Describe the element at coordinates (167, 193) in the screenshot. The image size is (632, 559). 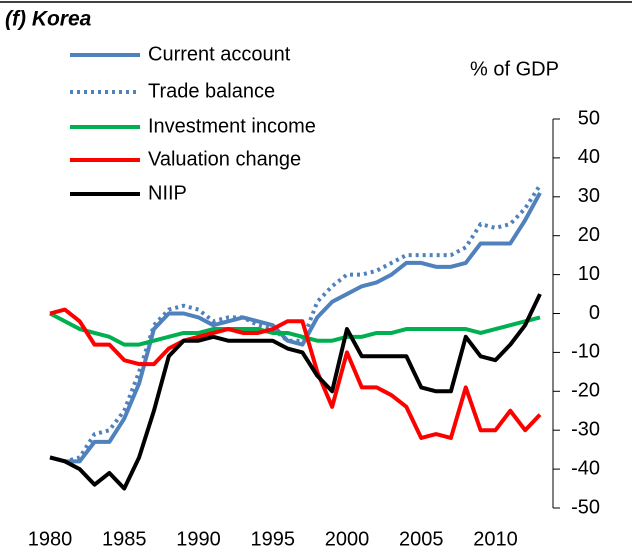
I see `legend-label: NIIP` at that location.